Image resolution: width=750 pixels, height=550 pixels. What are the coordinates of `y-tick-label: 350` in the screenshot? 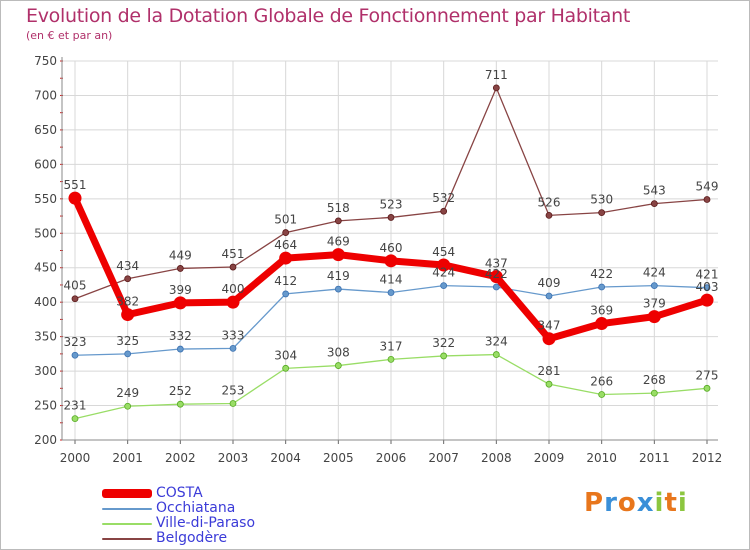 It's located at (45, 337).